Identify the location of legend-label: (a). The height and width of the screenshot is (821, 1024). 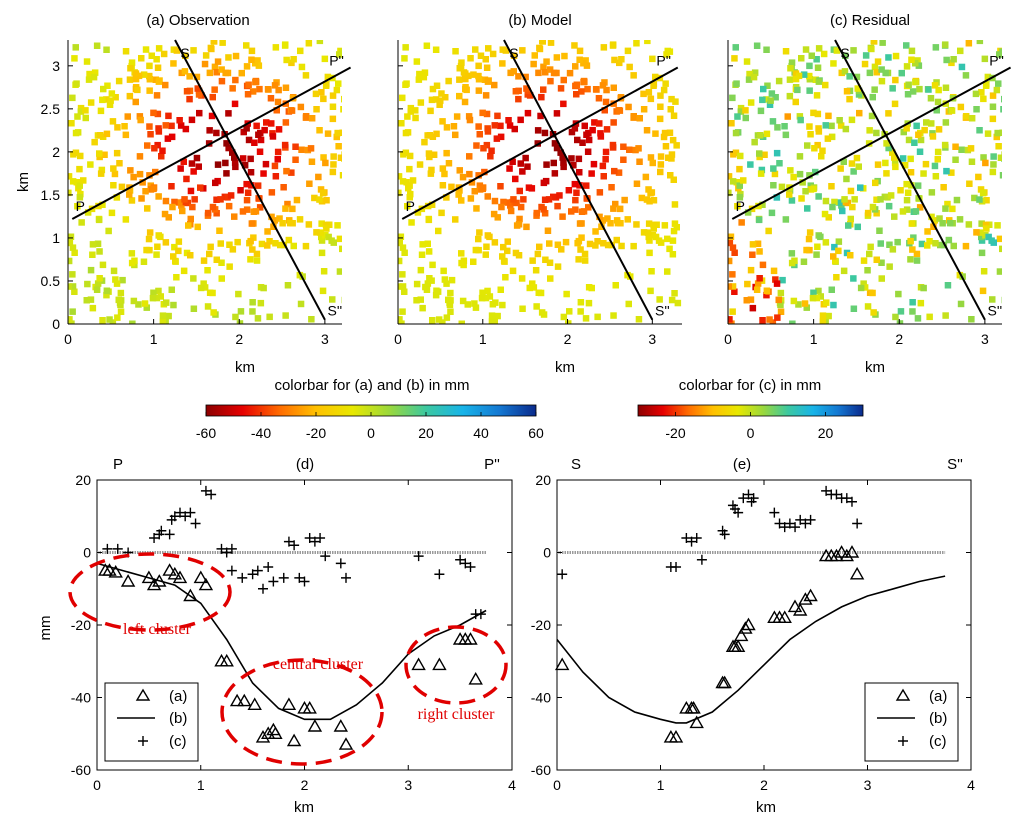
(938, 696).